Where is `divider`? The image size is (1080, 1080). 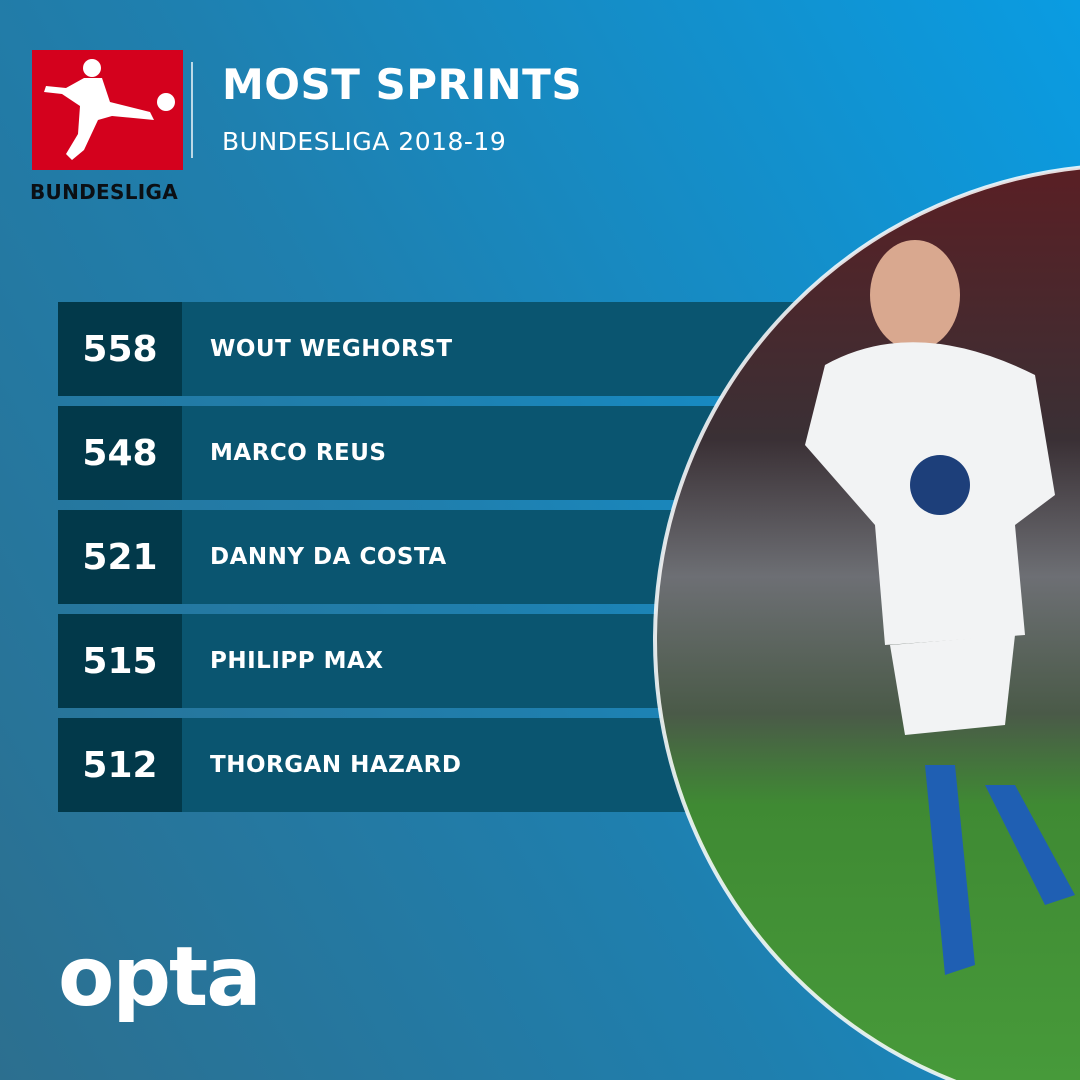 divider is located at coordinates (192, 110).